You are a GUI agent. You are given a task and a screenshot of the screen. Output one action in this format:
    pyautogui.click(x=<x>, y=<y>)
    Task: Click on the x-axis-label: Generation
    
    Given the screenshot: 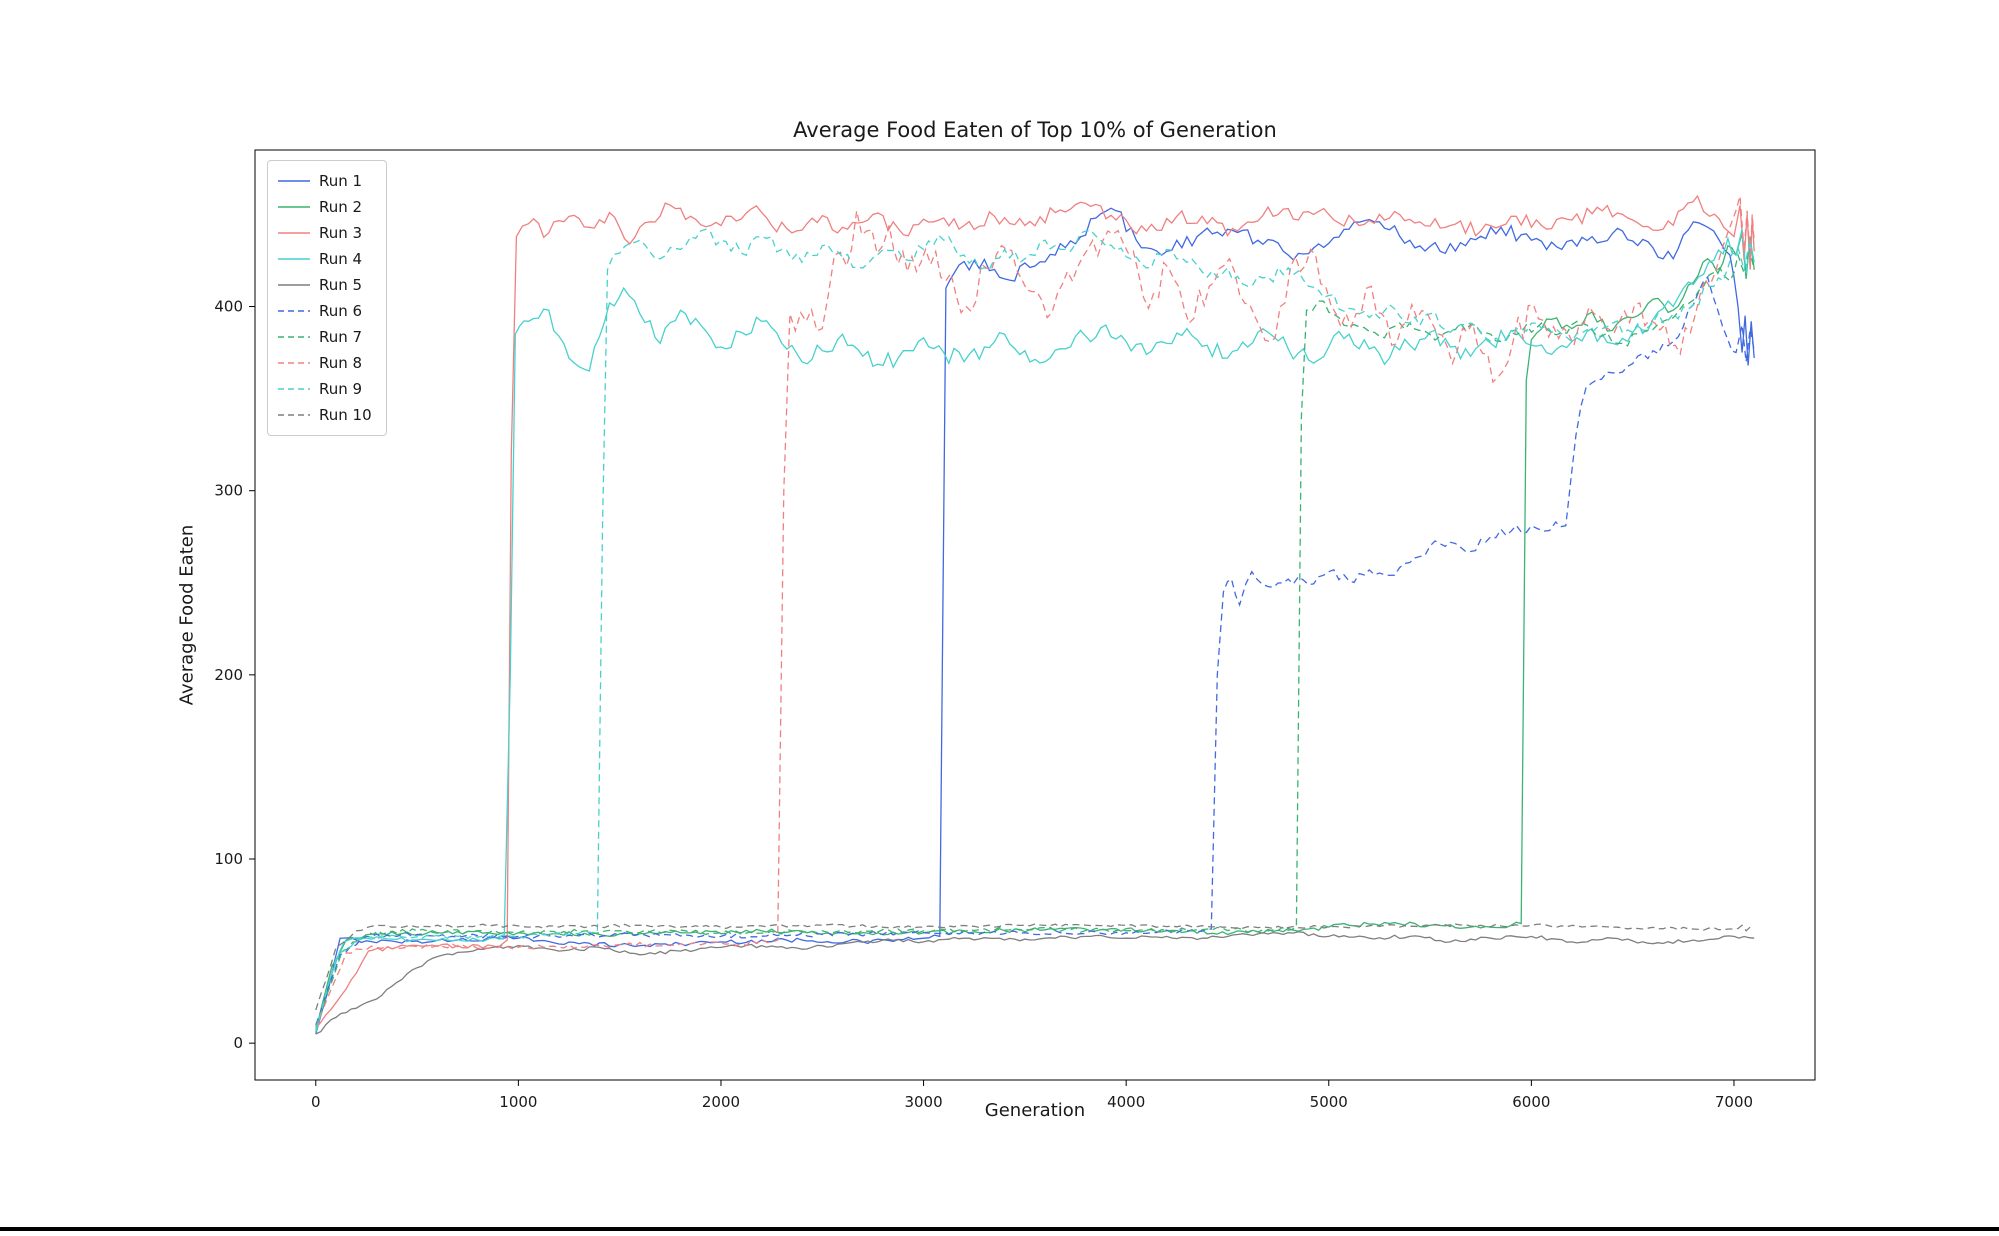 What is the action you would take?
    pyautogui.click(x=1035, y=1110)
    